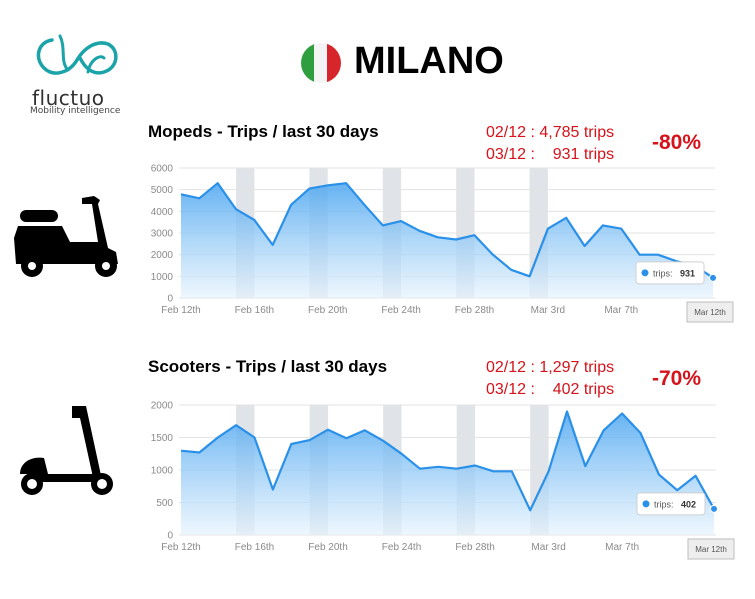 The width and height of the screenshot is (755, 599). Describe the element at coordinates (321, 63) in the screenshot. I see `italy-flag-icon` at that location.